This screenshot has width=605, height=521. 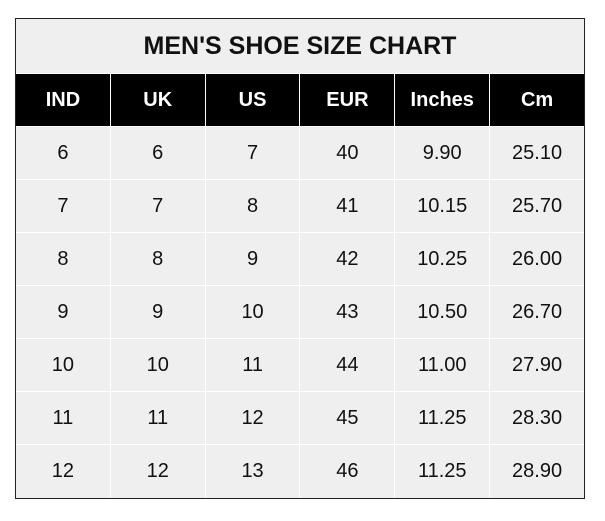 I want to click on column-header: EUR, so click(x=348, y=100).